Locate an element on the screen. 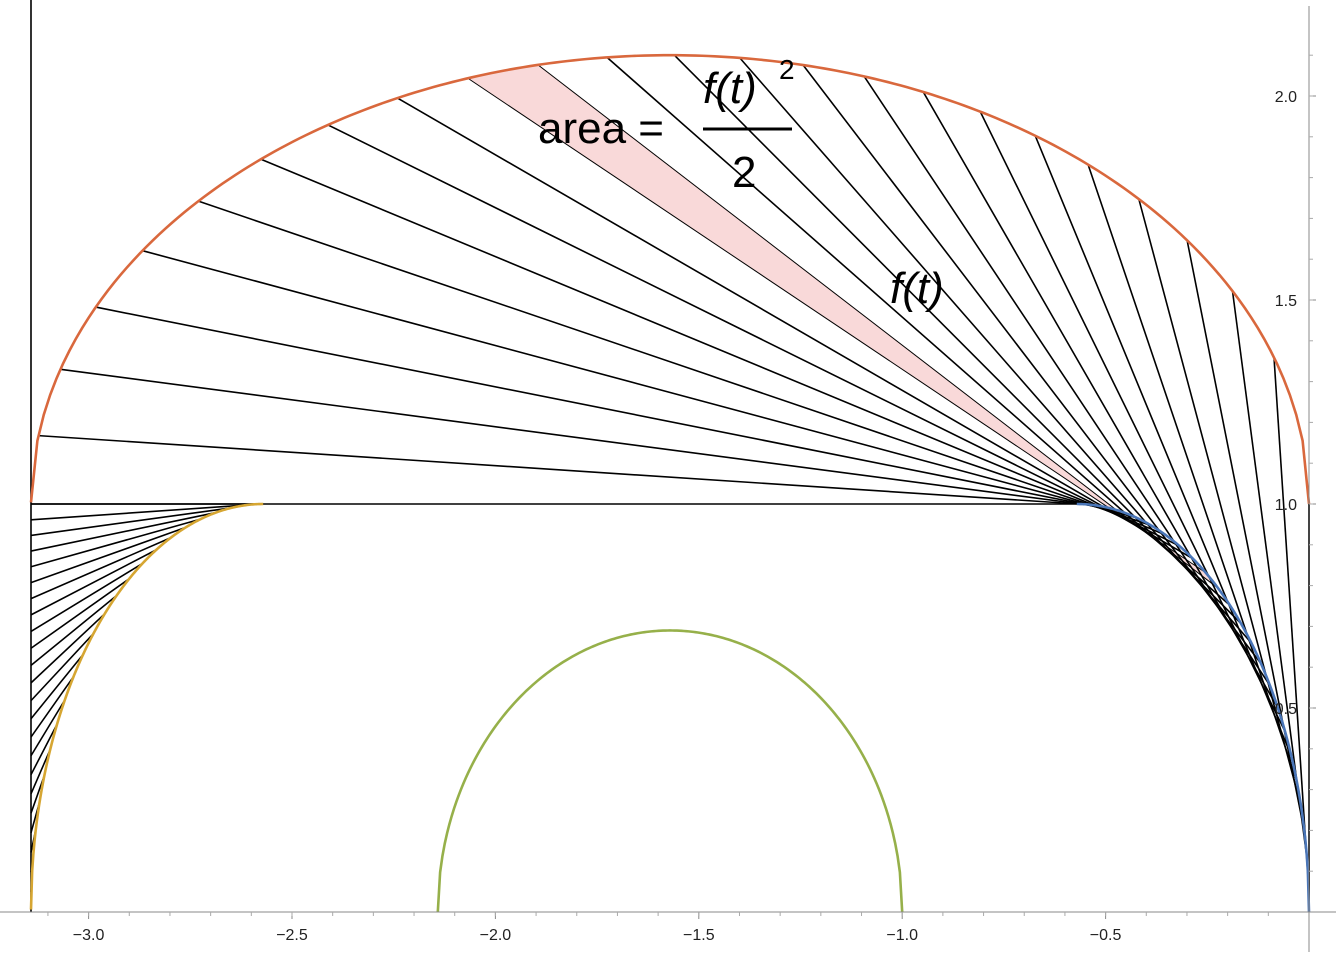 The height and width of the screenshot is (958, 1336). formula-denominator: 2 is located at coordinates (744, 172).